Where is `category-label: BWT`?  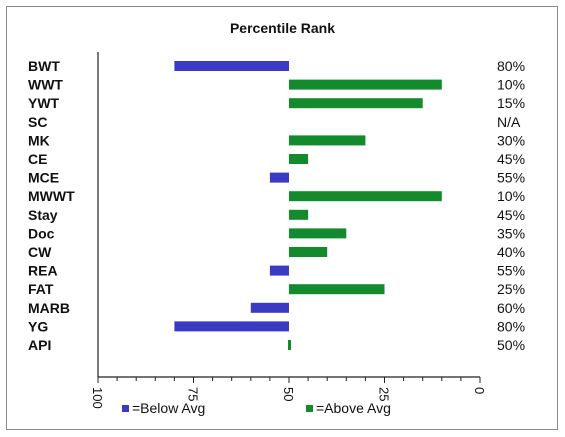 category-label: BWT is located at coordinates (44, 66).